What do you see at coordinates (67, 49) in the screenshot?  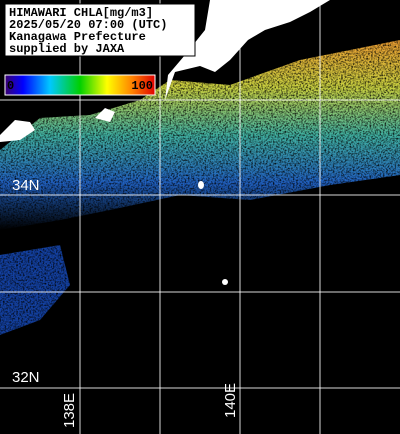 I see `header-line: supplied by JAXA` at bounding box center [67, 49].